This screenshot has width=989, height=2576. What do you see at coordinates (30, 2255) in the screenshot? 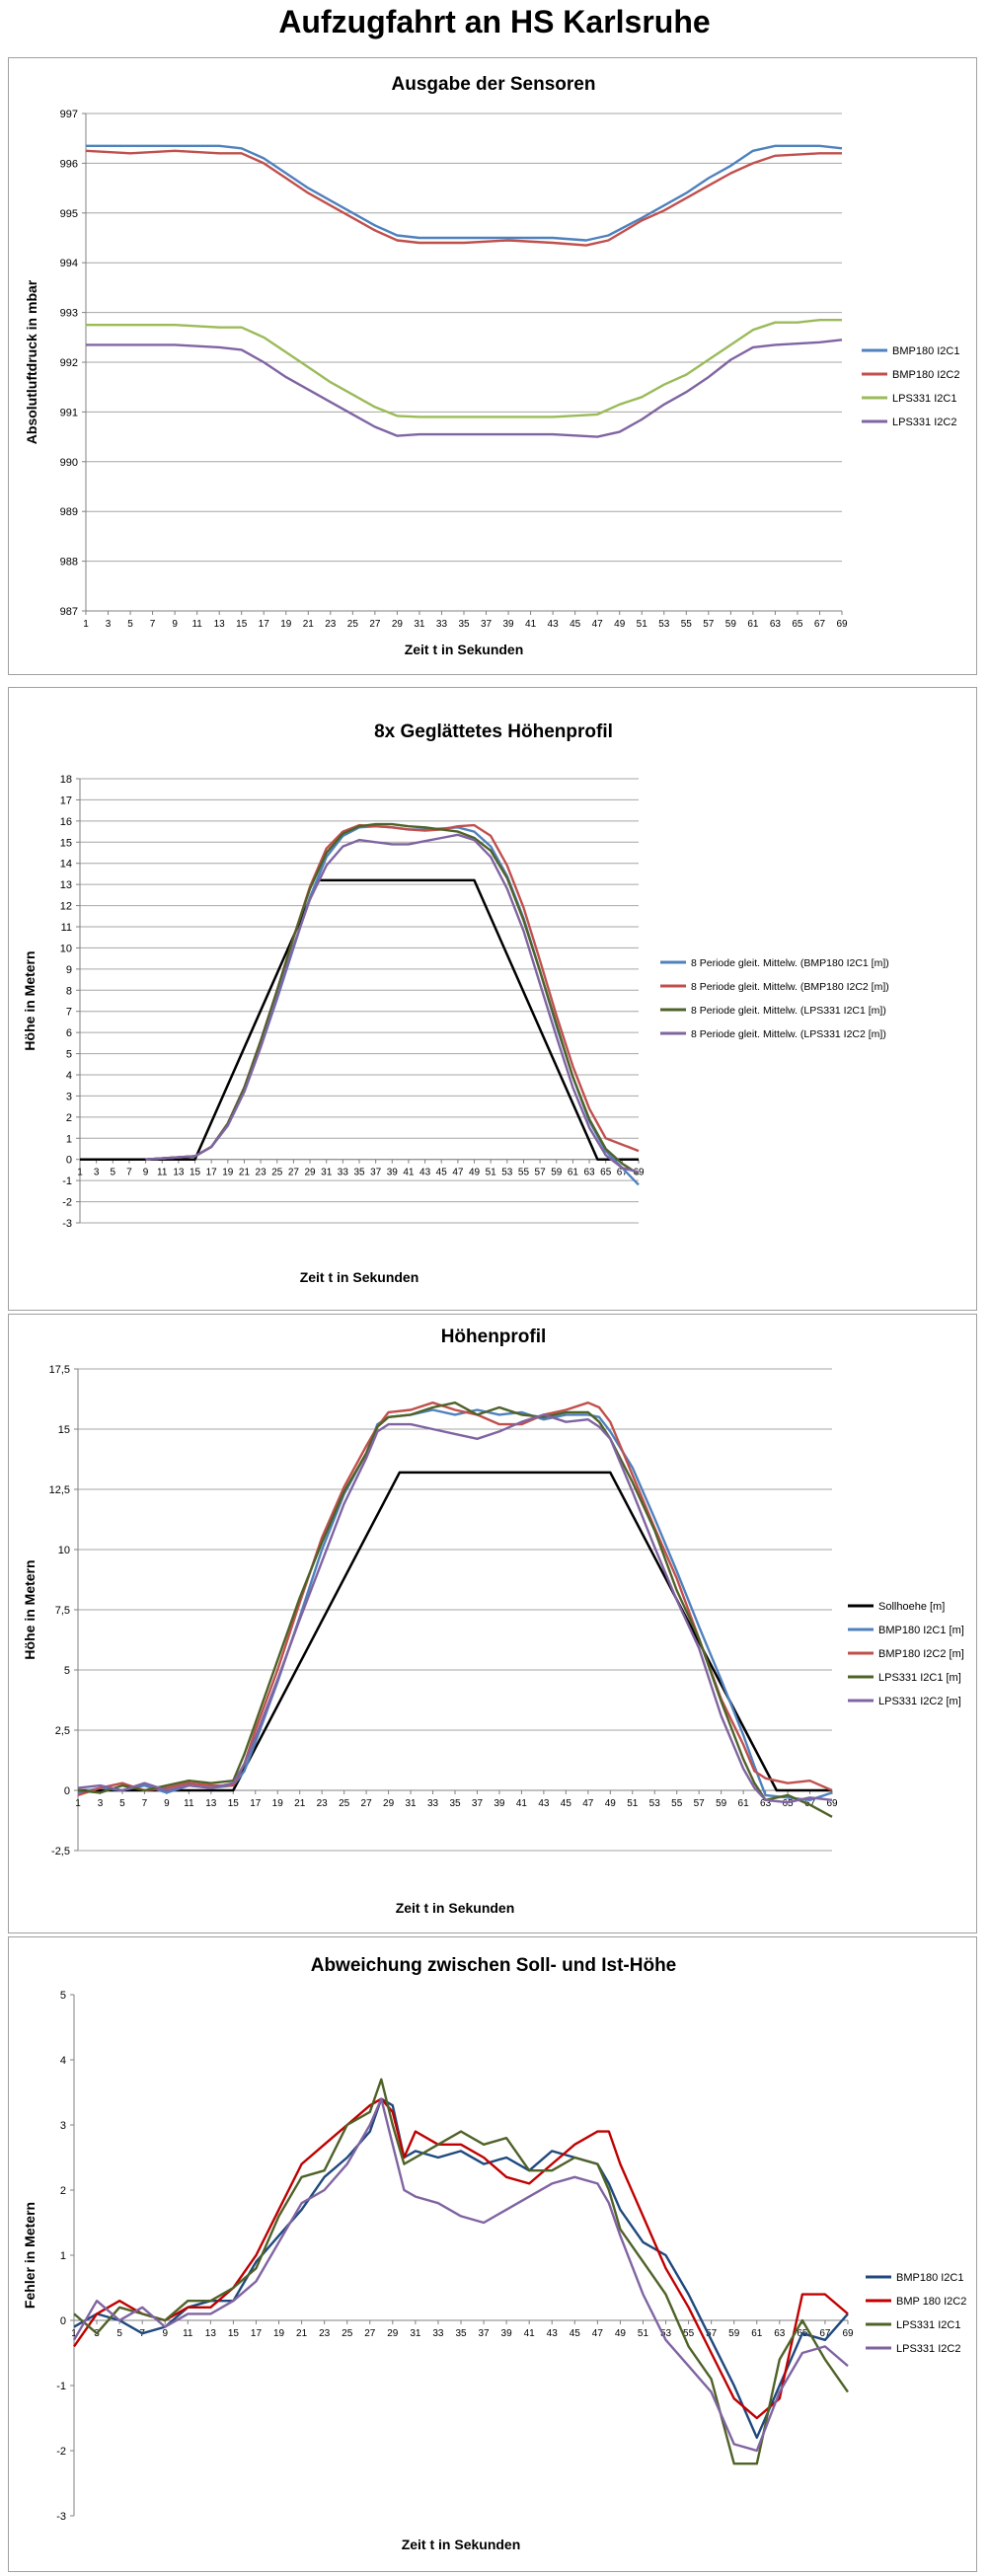
I see `y-axis-label: Fehler in Metern` at bounding box center [30, 2255].